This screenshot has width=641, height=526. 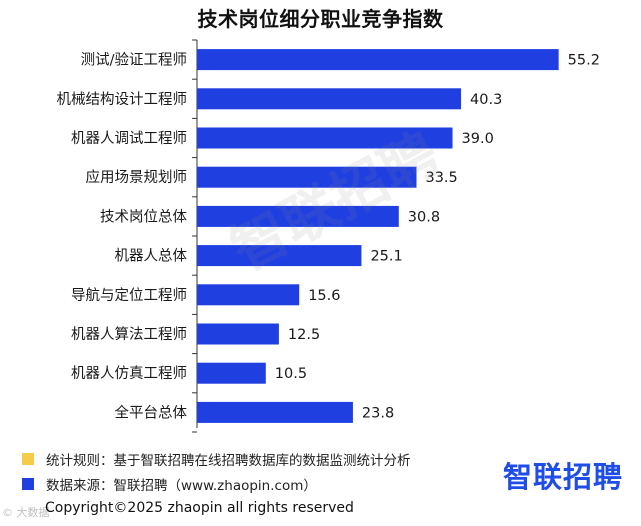 I want to click on category-label: 技术岗位总体, so click(x=143, y=216).